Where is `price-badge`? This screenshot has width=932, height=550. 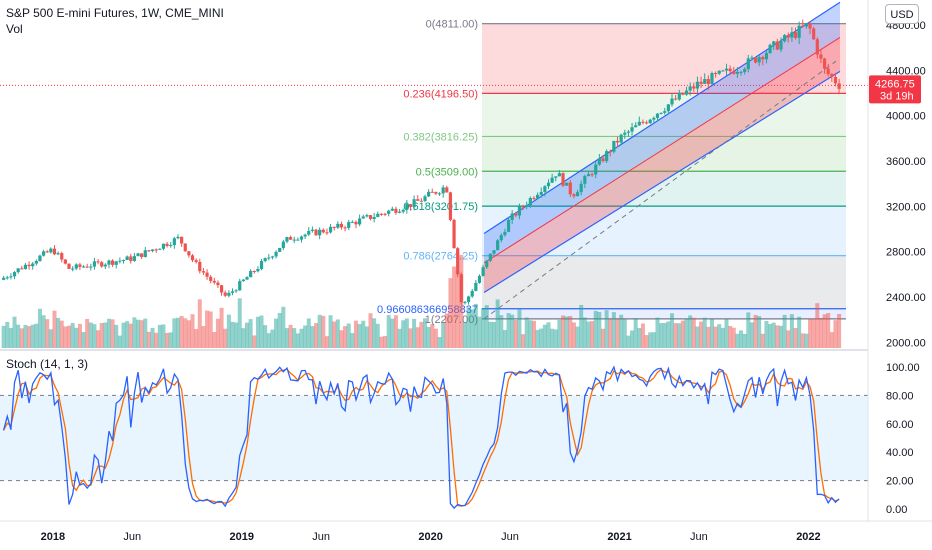
price-badge is located at coordinates (895, 89).